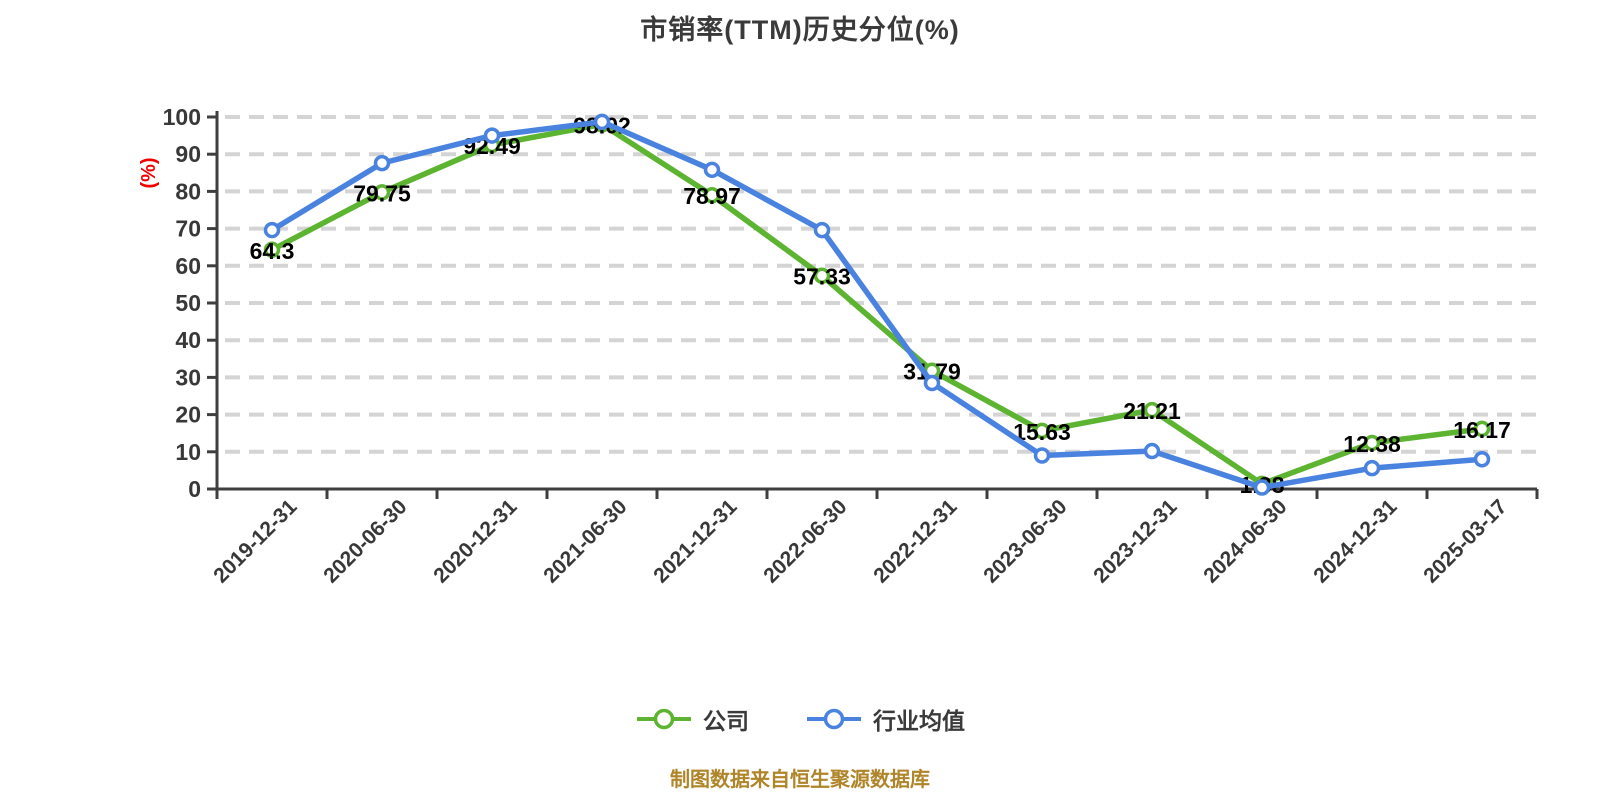 The height and width of the screenshot is (800, 1600). I want to click on y-tick-label: 50, so click(188, 303).